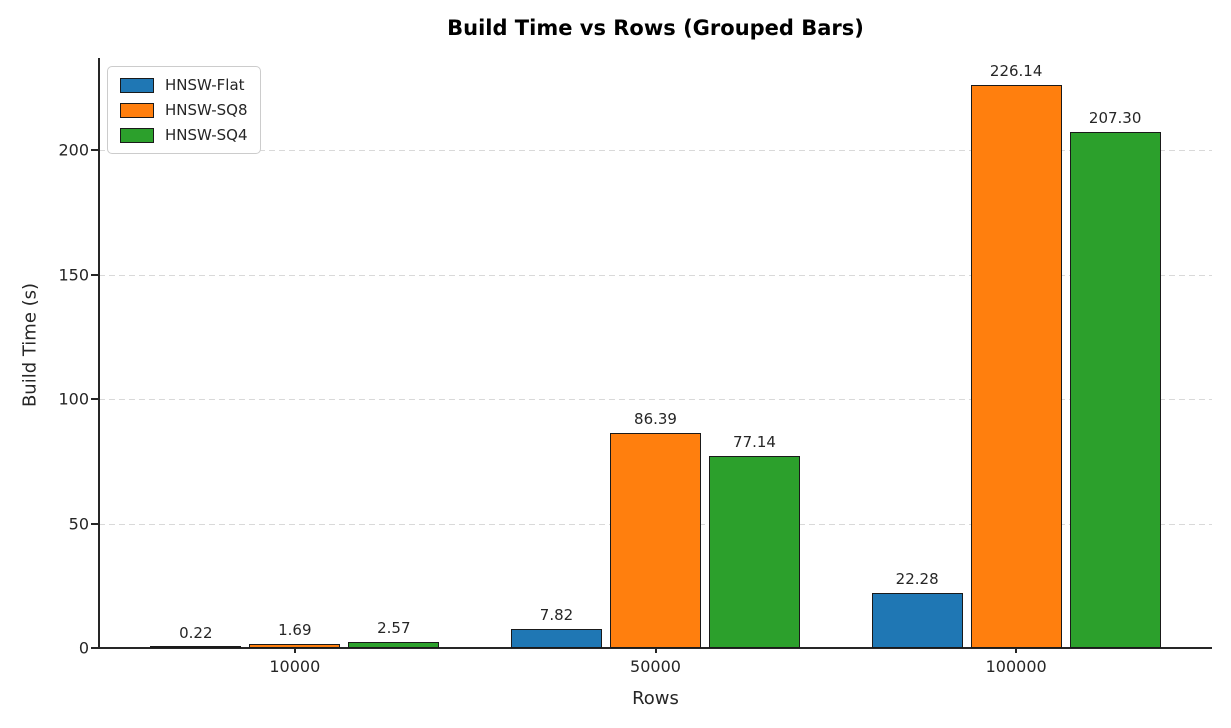 The height and width of the screenshot is (728, 1231). Describe the element at coordinates (754, 441) in the screenshot. I see `bar-value-label: 77.14` at that location.